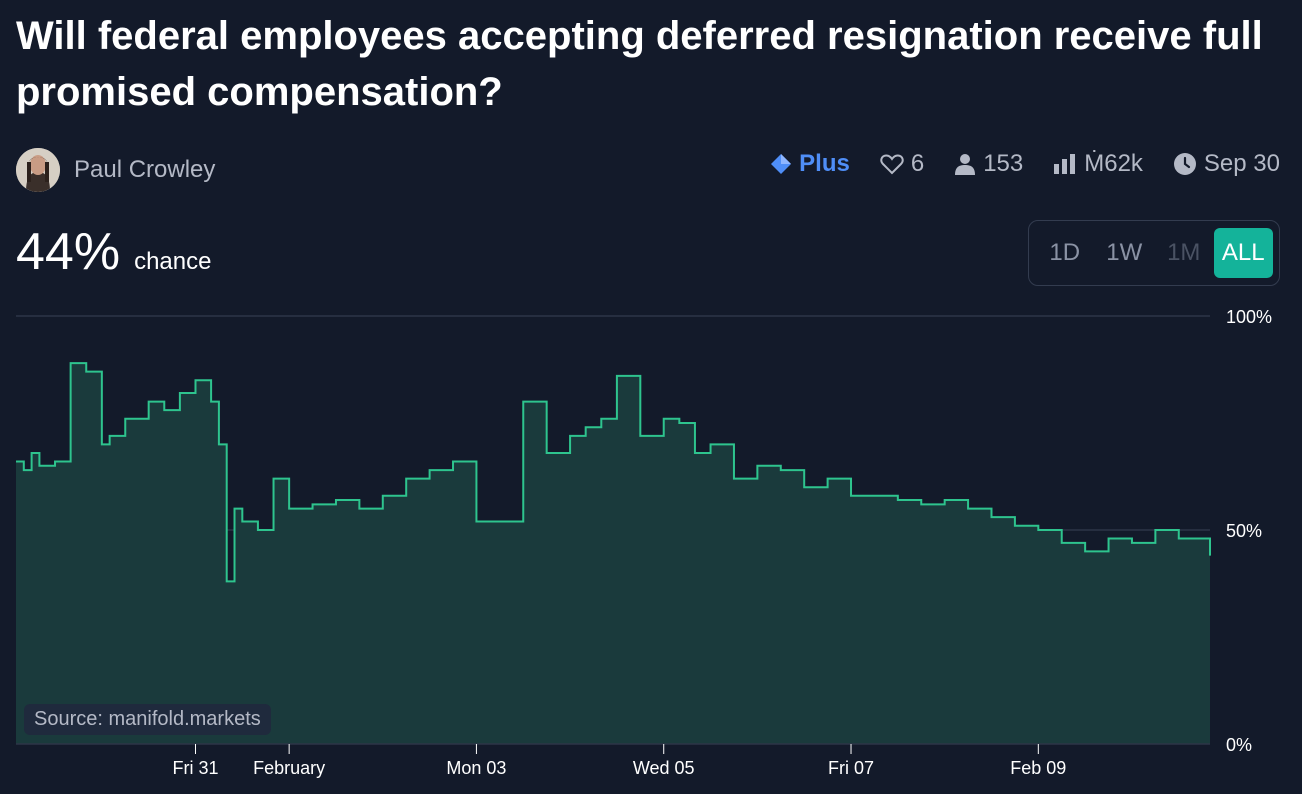 This screenshot has height=794, width=1302. I want to click on close-date: Sep 30, so click(1241, 163).